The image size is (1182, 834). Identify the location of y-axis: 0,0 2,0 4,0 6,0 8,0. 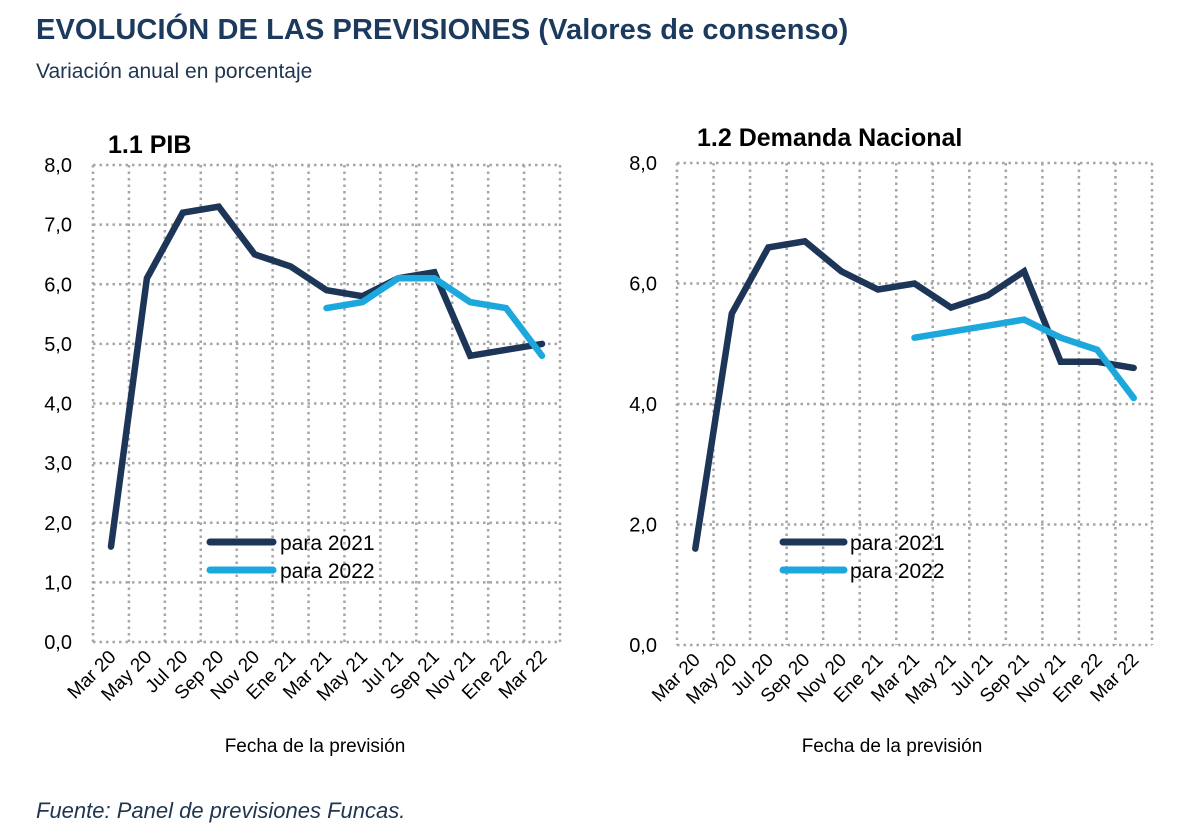
(643, 405).